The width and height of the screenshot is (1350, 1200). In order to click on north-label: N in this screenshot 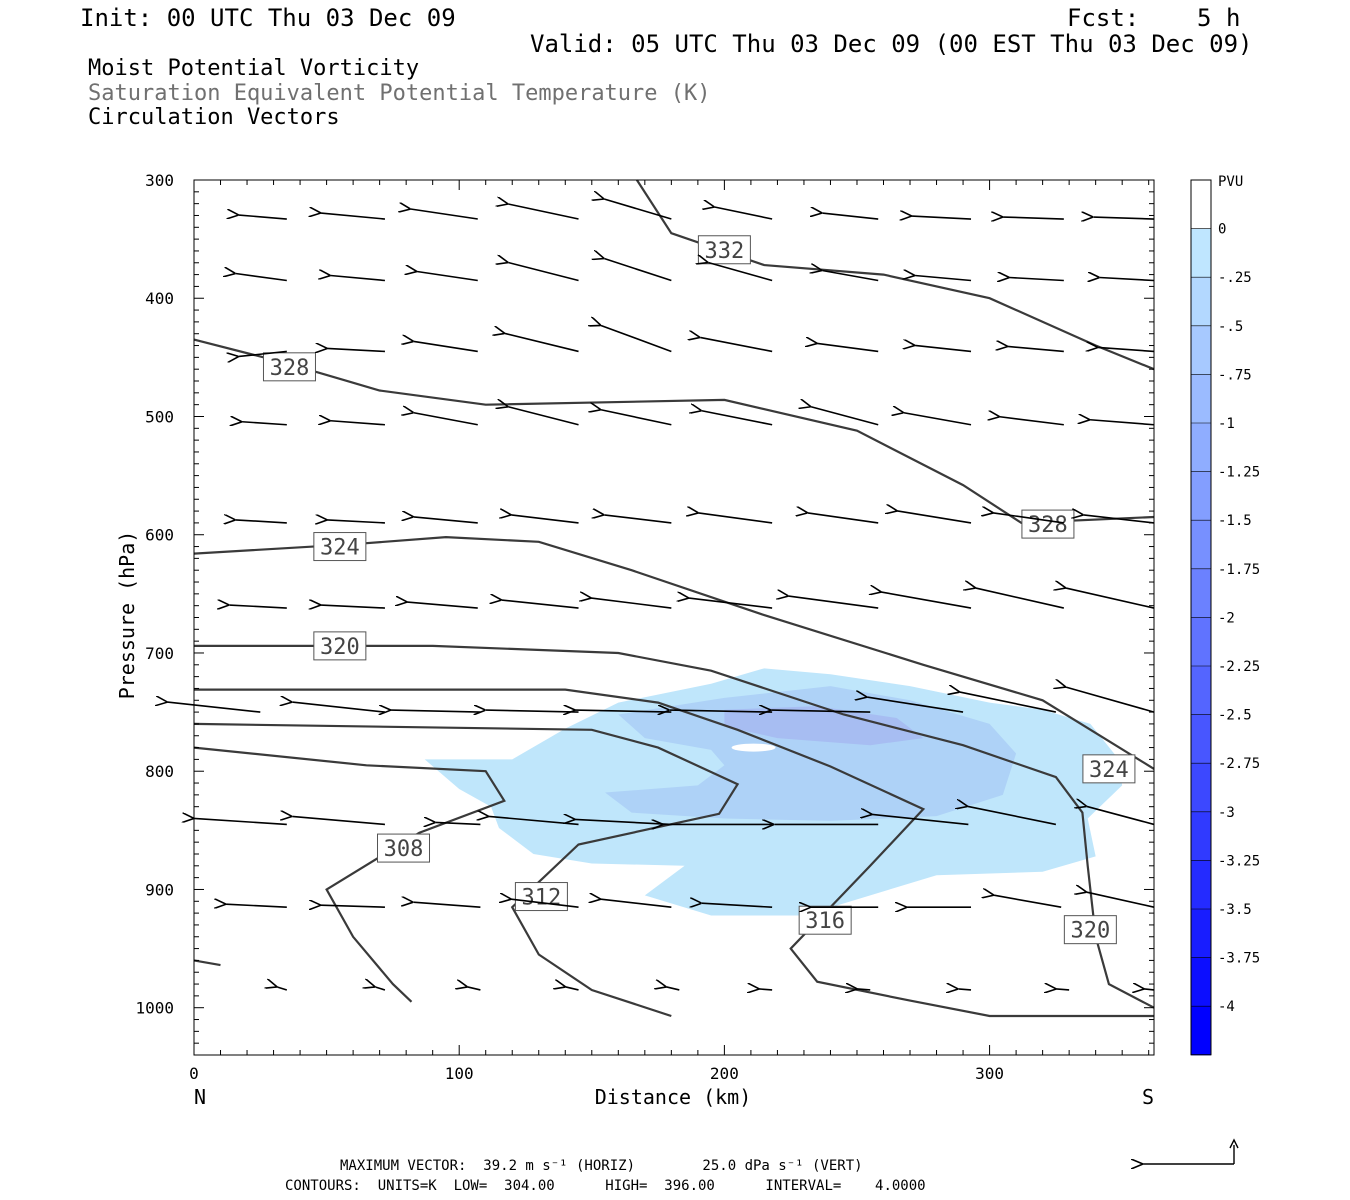, I will do `click(200, 1097)`.